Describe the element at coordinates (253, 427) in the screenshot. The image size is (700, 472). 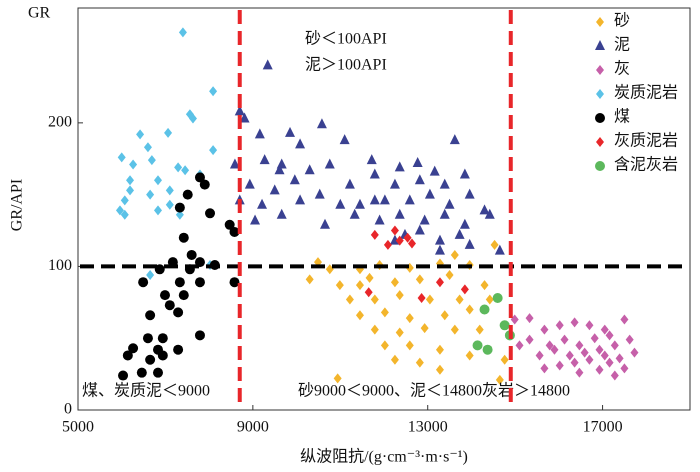
I see `x-tick-label: 9000` at that location.